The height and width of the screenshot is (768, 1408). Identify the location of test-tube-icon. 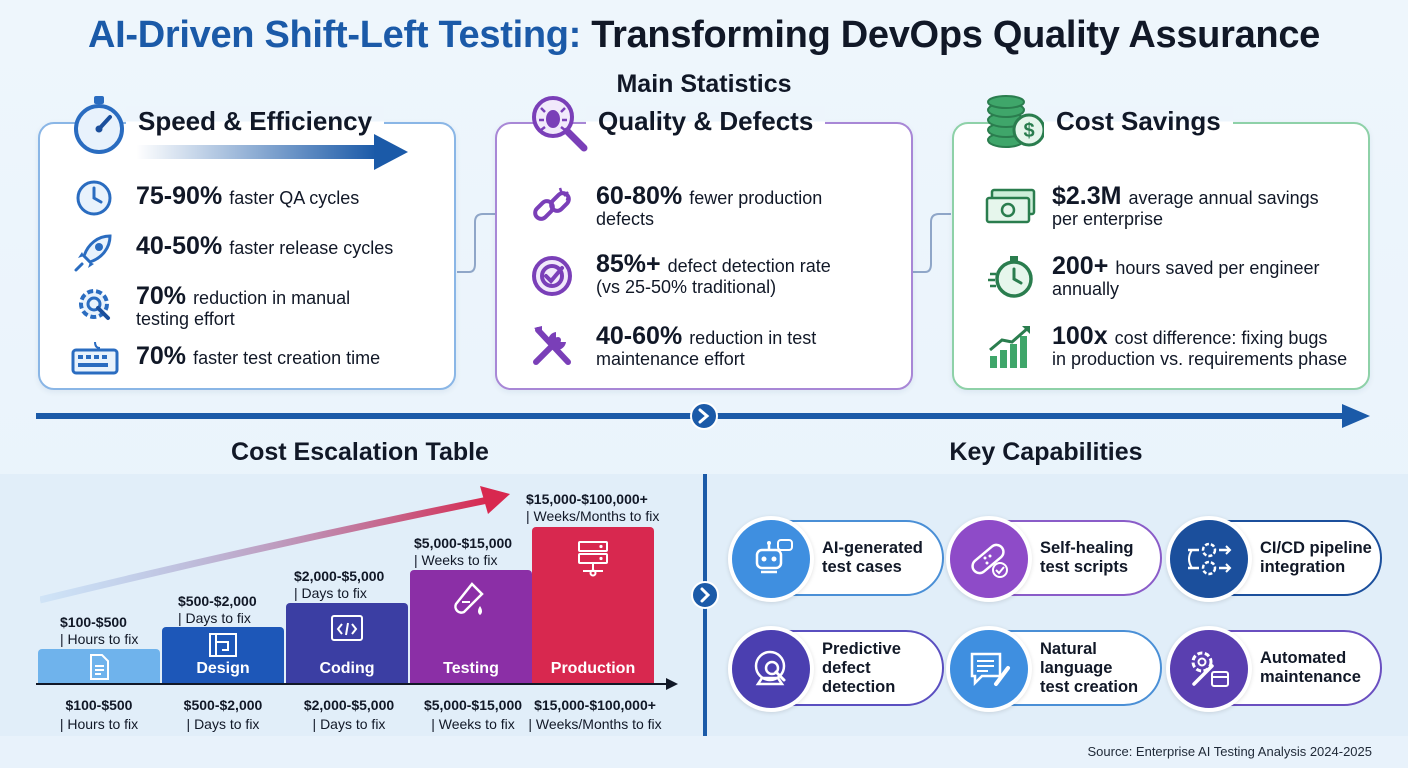
(470, 602).